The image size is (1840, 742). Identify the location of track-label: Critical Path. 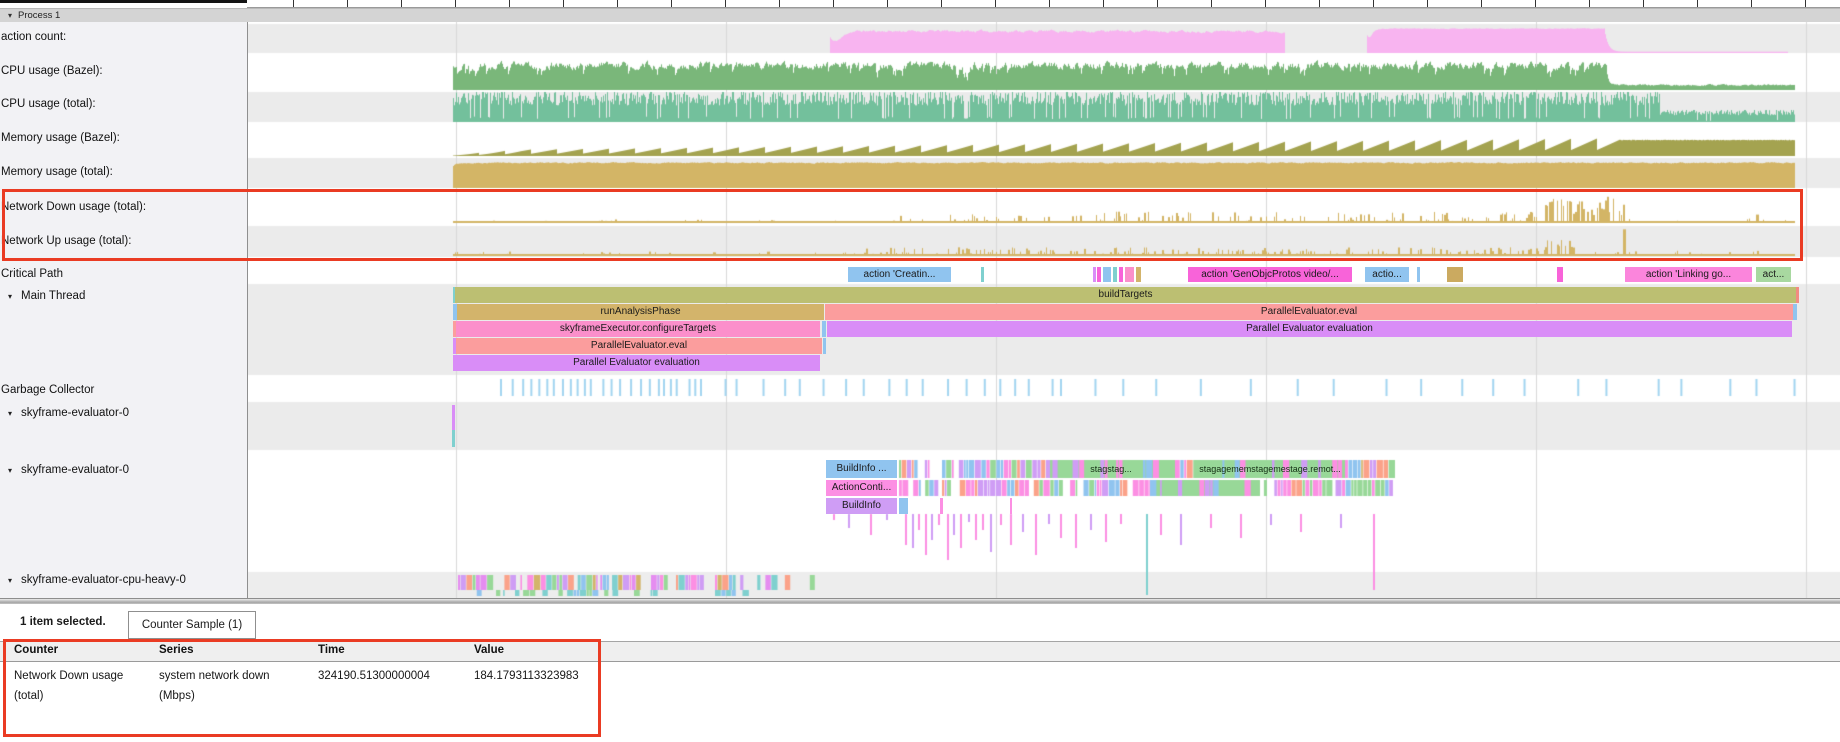
(32, 274).